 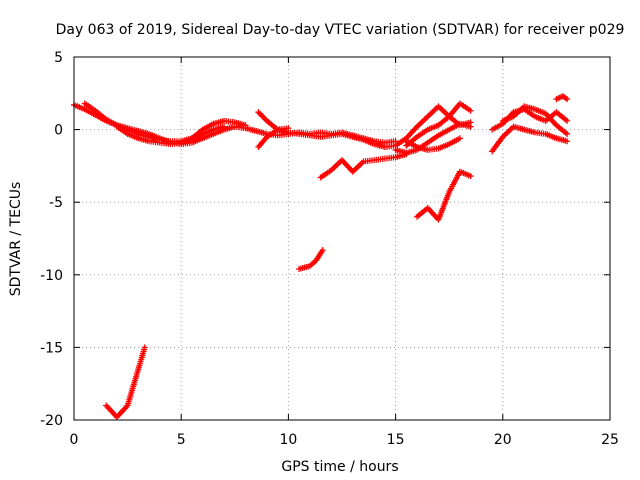 I want to click on series-track-i, so click(x=433, y=144).